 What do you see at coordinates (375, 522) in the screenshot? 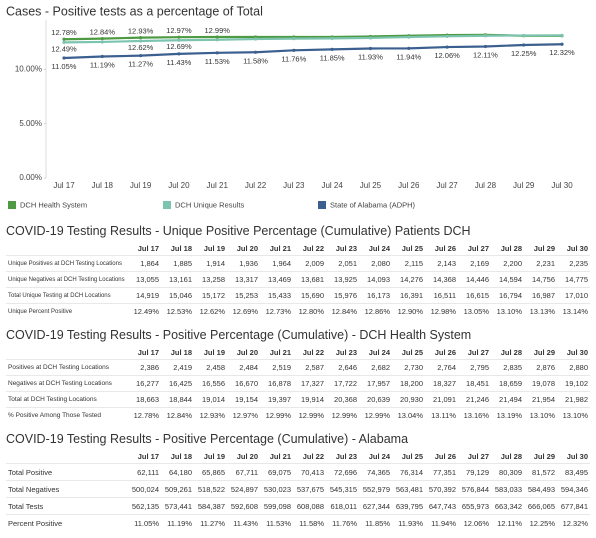
I see `cell: 11.85%` at bounding box center [375, 522].